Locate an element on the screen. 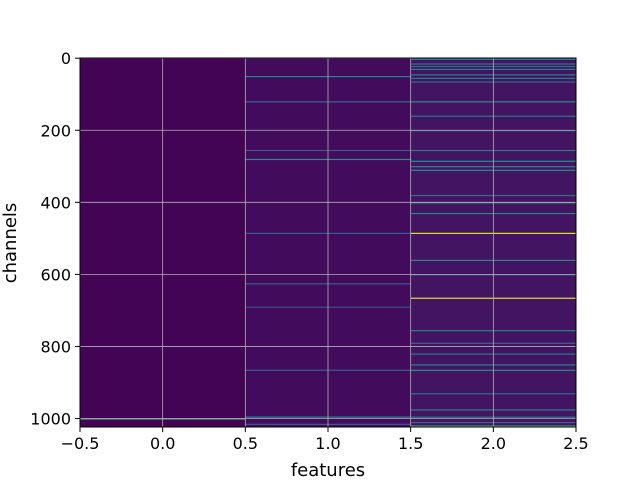 This screenshot has width=640, height=480. y-tick-label: 1000 is located at coordinates (50, 419).